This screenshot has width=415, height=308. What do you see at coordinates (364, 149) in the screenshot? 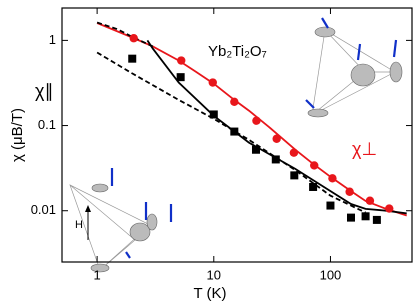
I see `annotation: χ⊥` at bounding box center [364, 149].